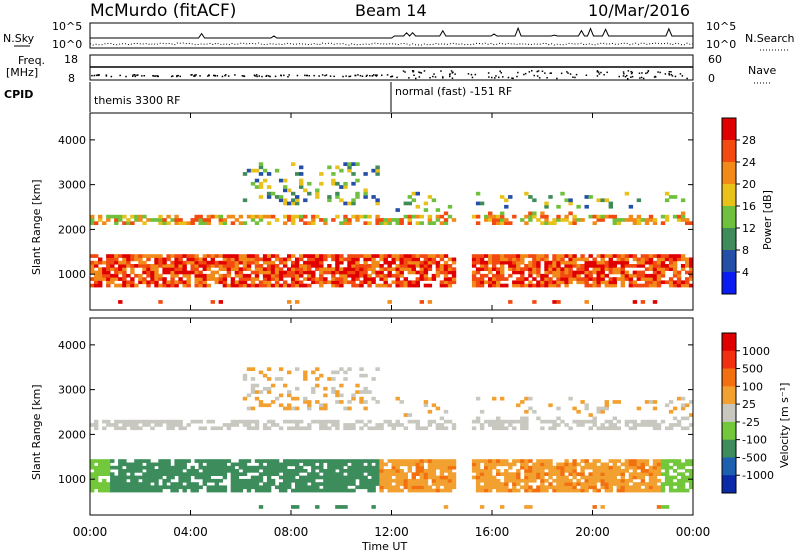 This screenshot has width=800, height=558. What do you see at coordinates (738, 206) in the screenshot?
I see `power-colorbar: 4 8 12 16 20 24 28` at bounding box center [738, 206].